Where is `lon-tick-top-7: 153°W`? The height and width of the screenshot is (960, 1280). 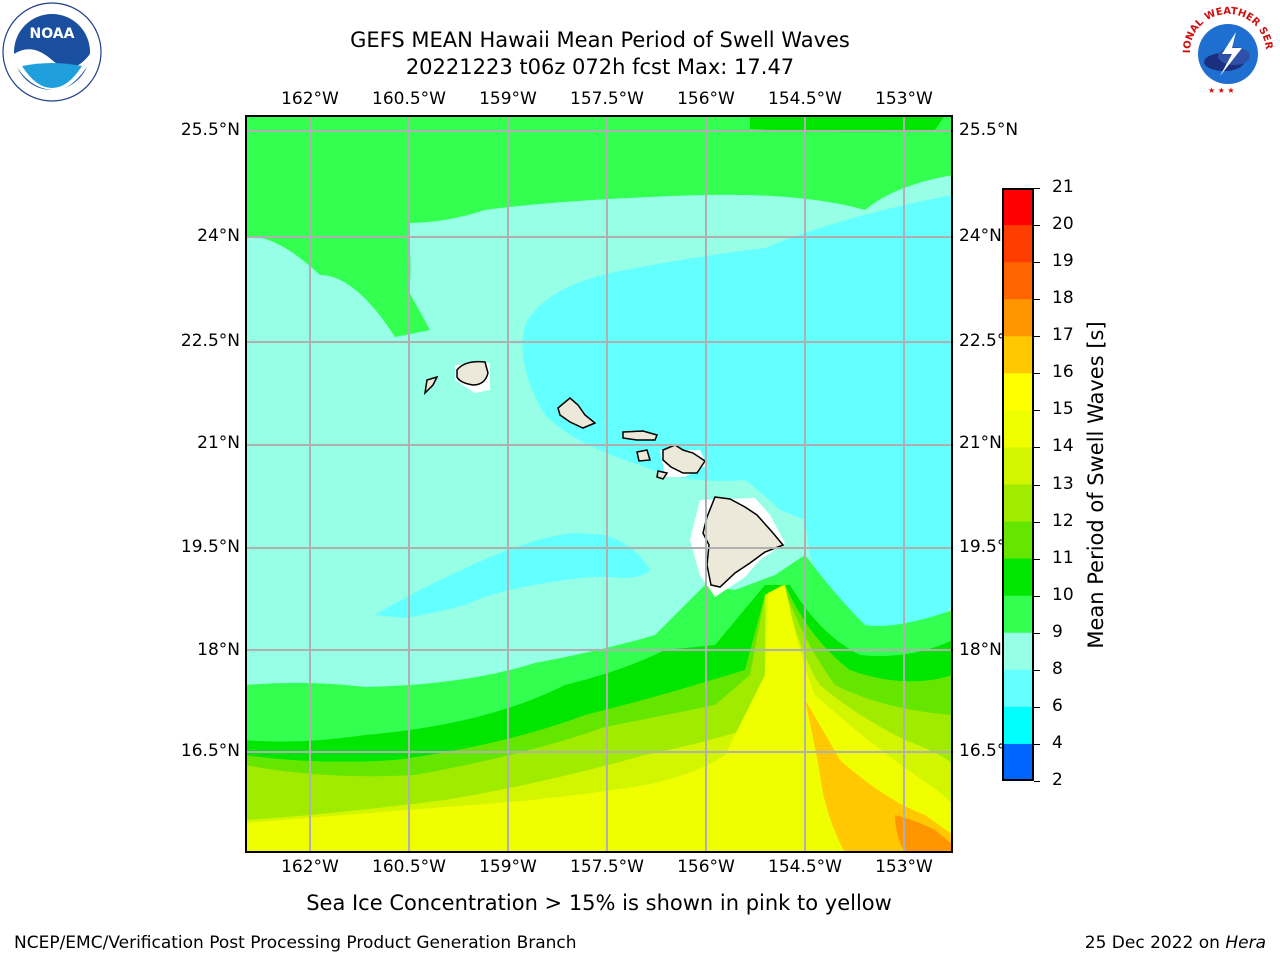 lon-tick-top-7: 153°W is located at coordinates (904, 99).